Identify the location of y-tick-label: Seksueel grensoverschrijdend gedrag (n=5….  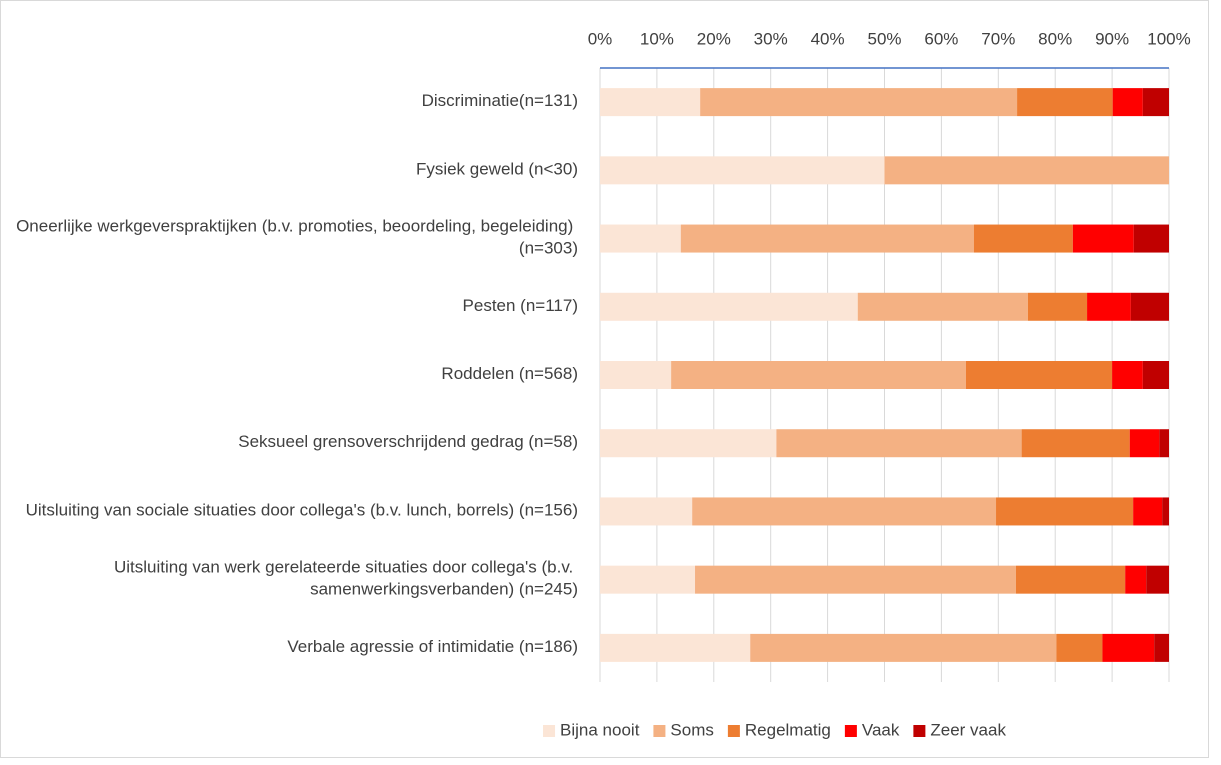
(408, 442).